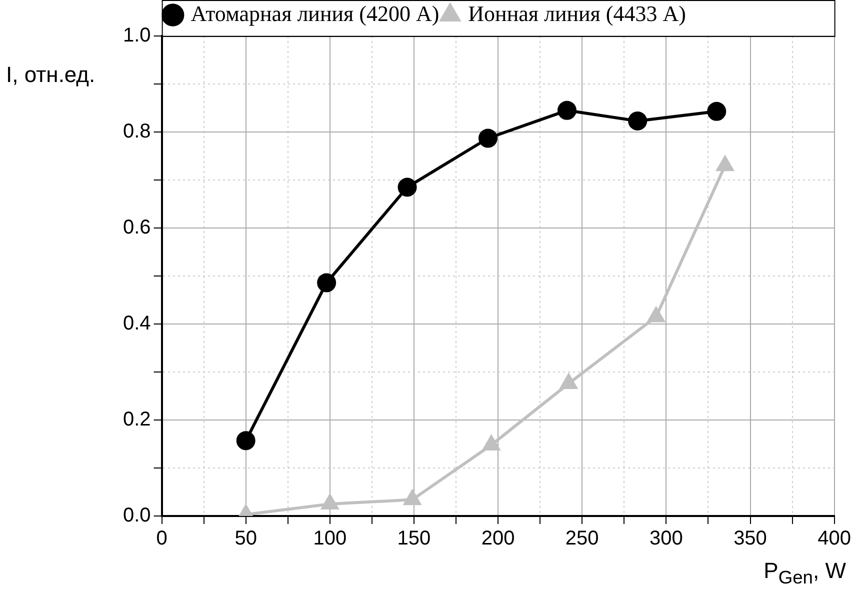  Describe the element at coordinates (666, 539) in the screenshot. I see `x-tick-label: 300` at that location.